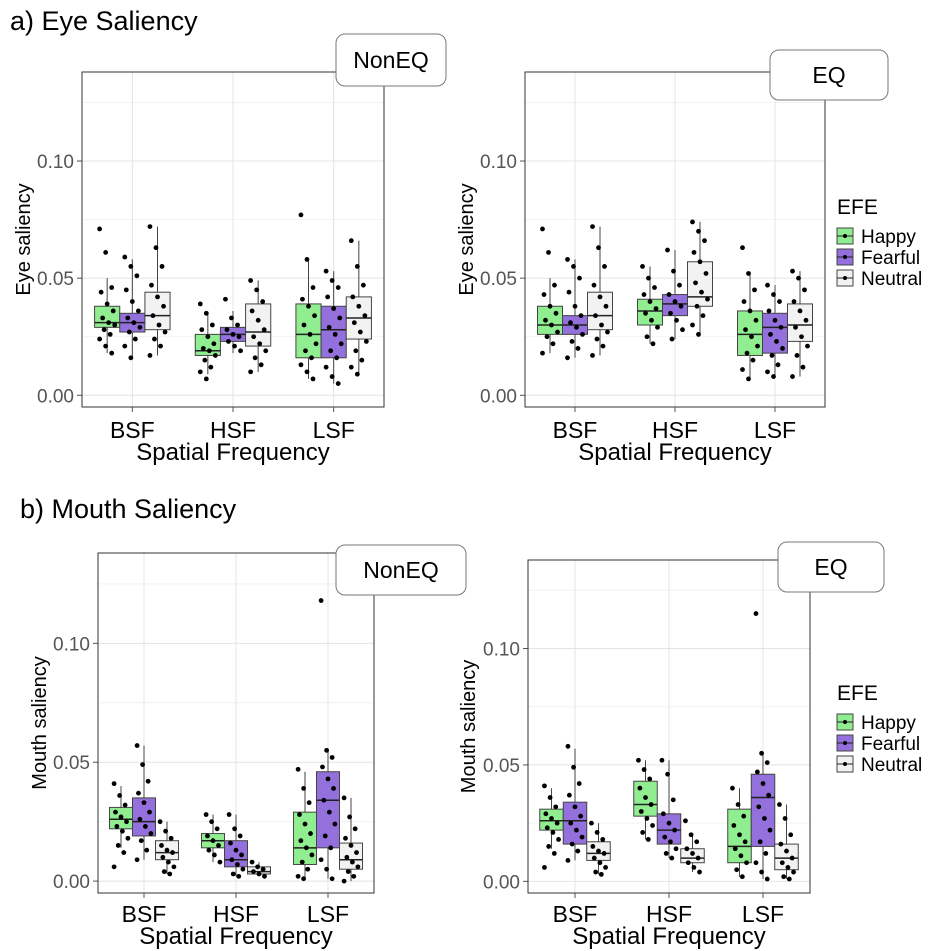 The width and height of the screenshot is (939, 951). Describe the element at coordinates (876, 237) in the screenshot. I see `legend-item-happy: Happy` at that location.